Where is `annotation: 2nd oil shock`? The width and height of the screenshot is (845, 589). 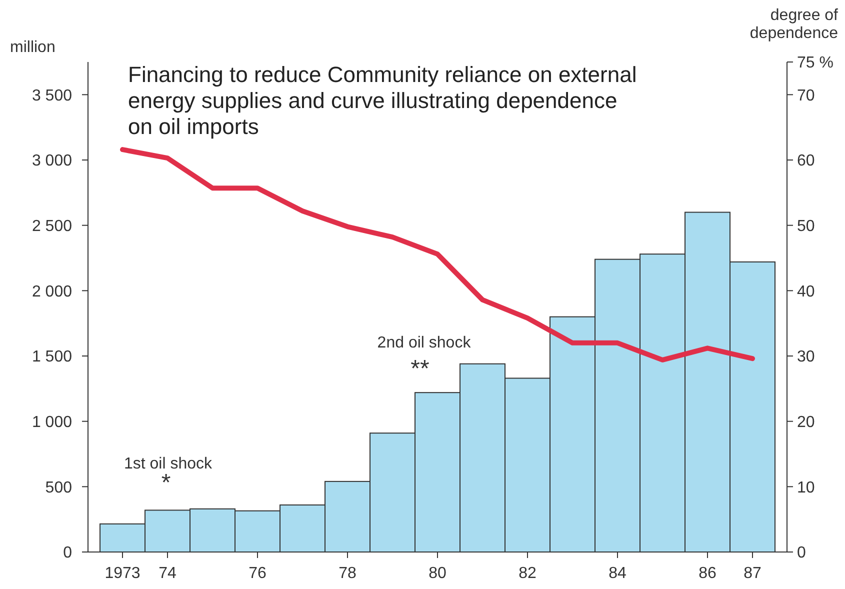
annotation: 2nd oil shock is located at coordinates (424, 343).